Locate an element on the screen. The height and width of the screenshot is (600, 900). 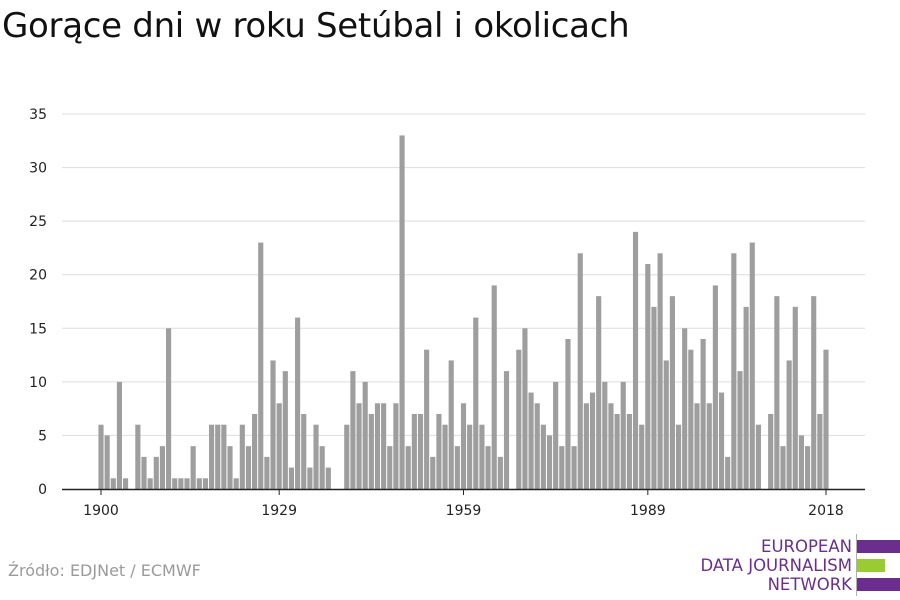
bar-1932 is located at coordinates (298, 403).